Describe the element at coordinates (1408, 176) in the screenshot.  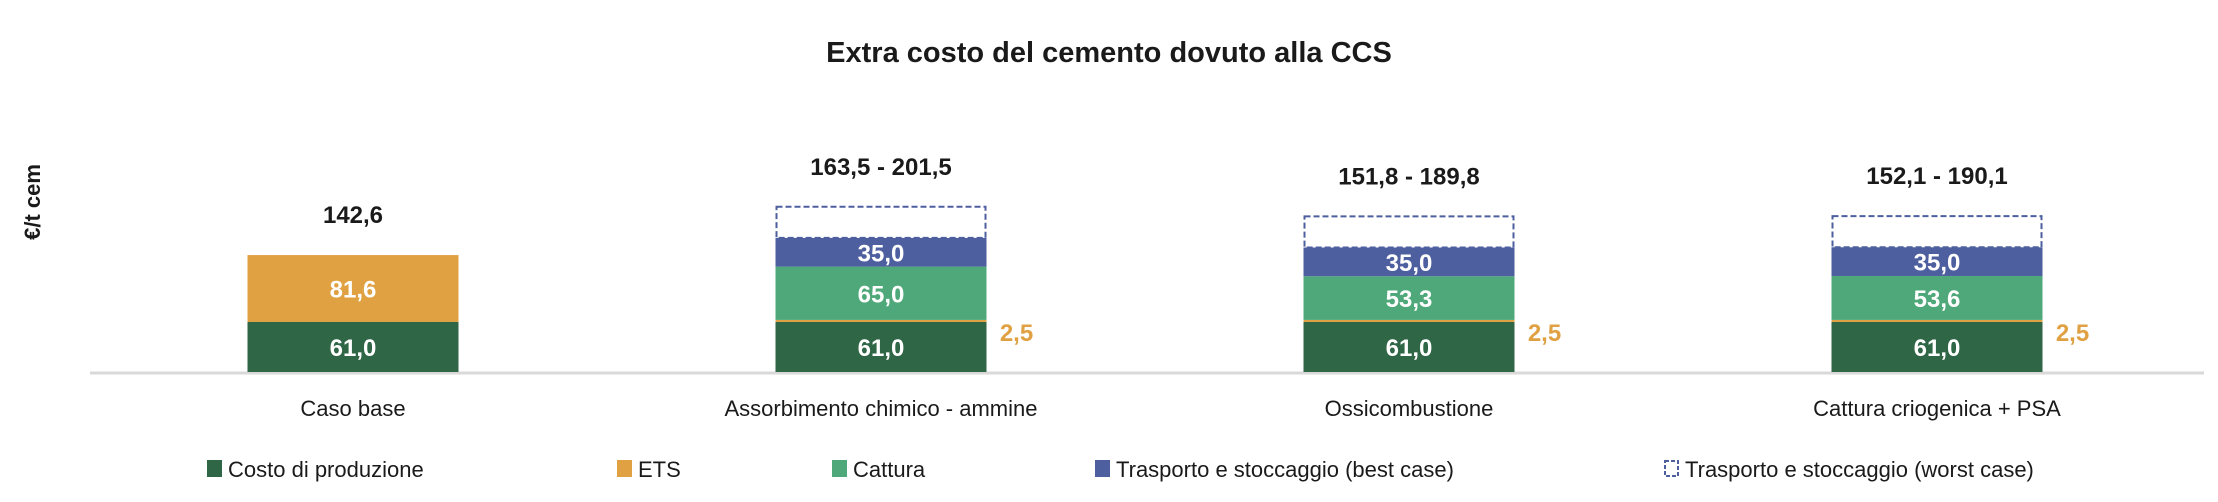
I see `total-label: 151,8 - 189,8` at that location.